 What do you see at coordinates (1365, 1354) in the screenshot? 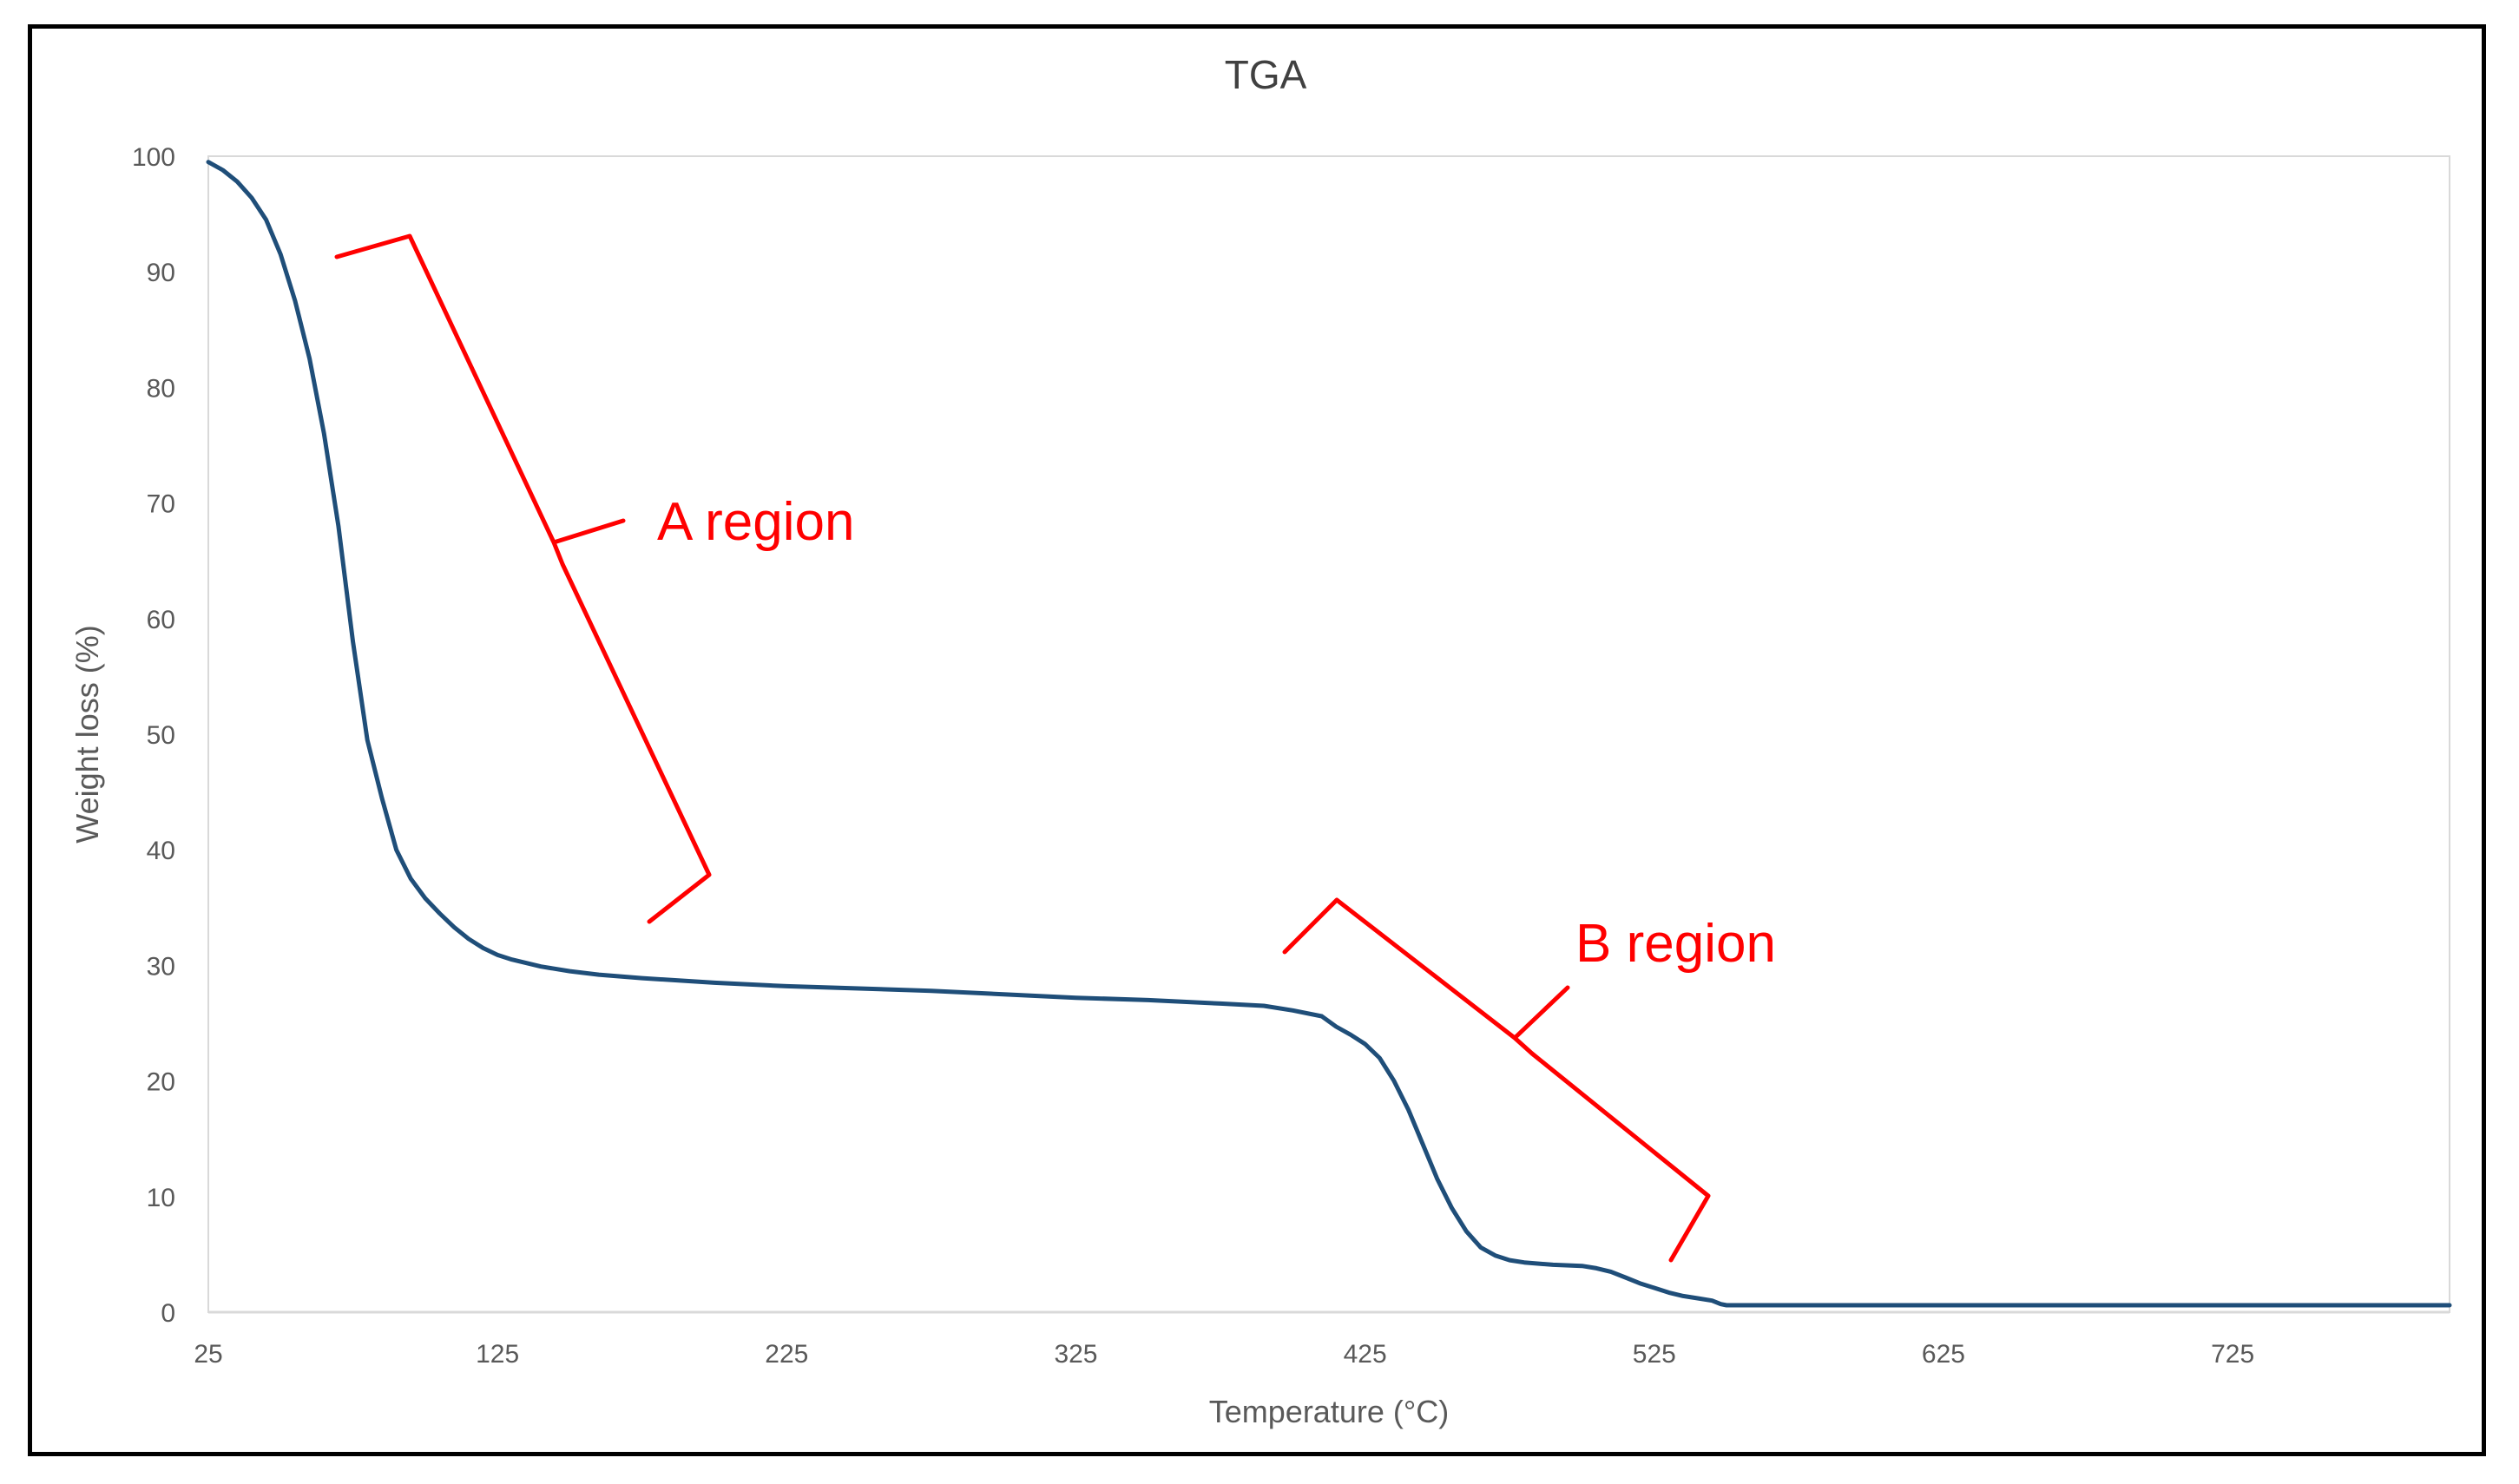
I see `x-tick-label: 425` at bounding box center [1365, 1354].